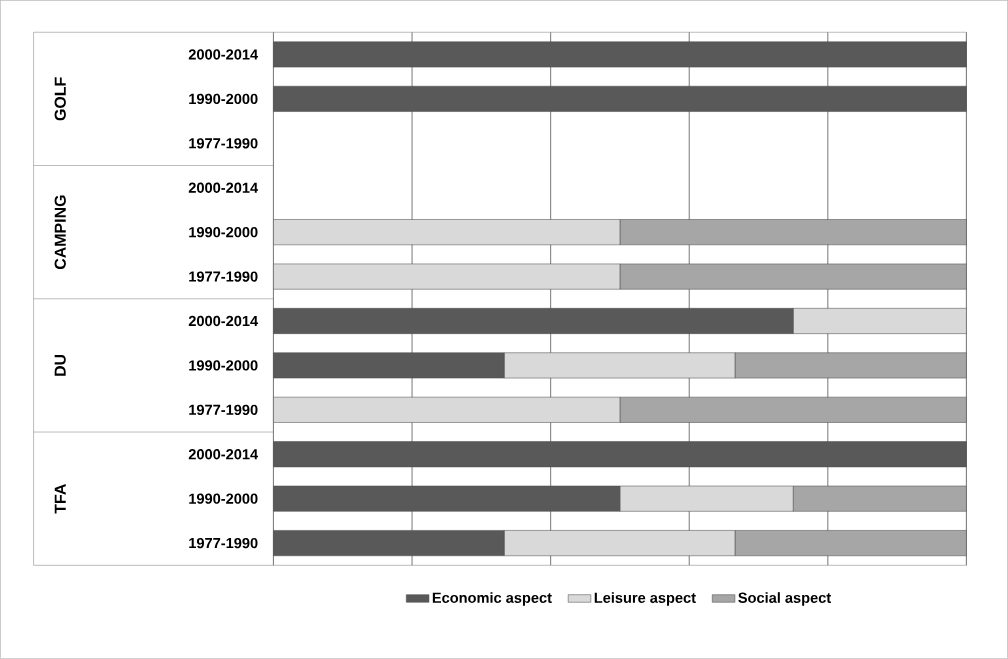  Describe the element at coordinates (784, 599) in the screenshot. I see `legend-label: Social aspect` at that location.